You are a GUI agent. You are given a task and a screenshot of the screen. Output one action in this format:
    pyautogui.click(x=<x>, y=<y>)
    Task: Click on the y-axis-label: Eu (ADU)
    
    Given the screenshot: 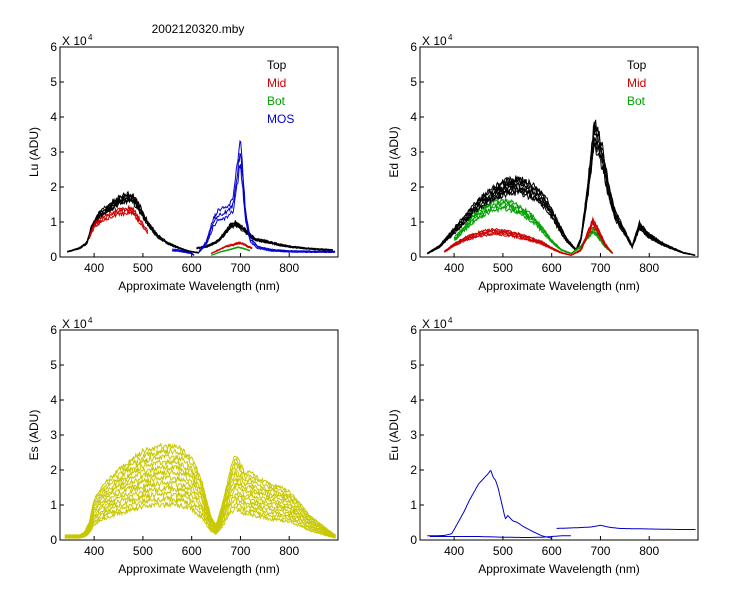 What is the action you would take?
    pyautogui.click(x=394, y=434)
    